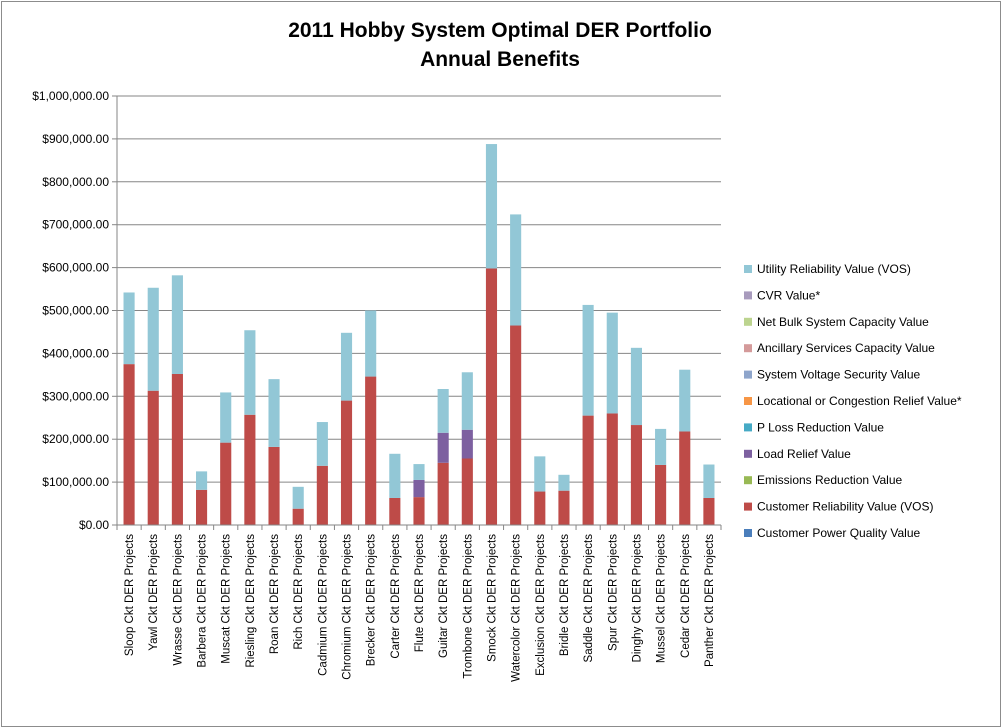  What do you see at coordinates (178, 600) in the screenshot?
I see `x-tick-label: Wrasse Ckt DER Projects` at bounding box center [178, 600].